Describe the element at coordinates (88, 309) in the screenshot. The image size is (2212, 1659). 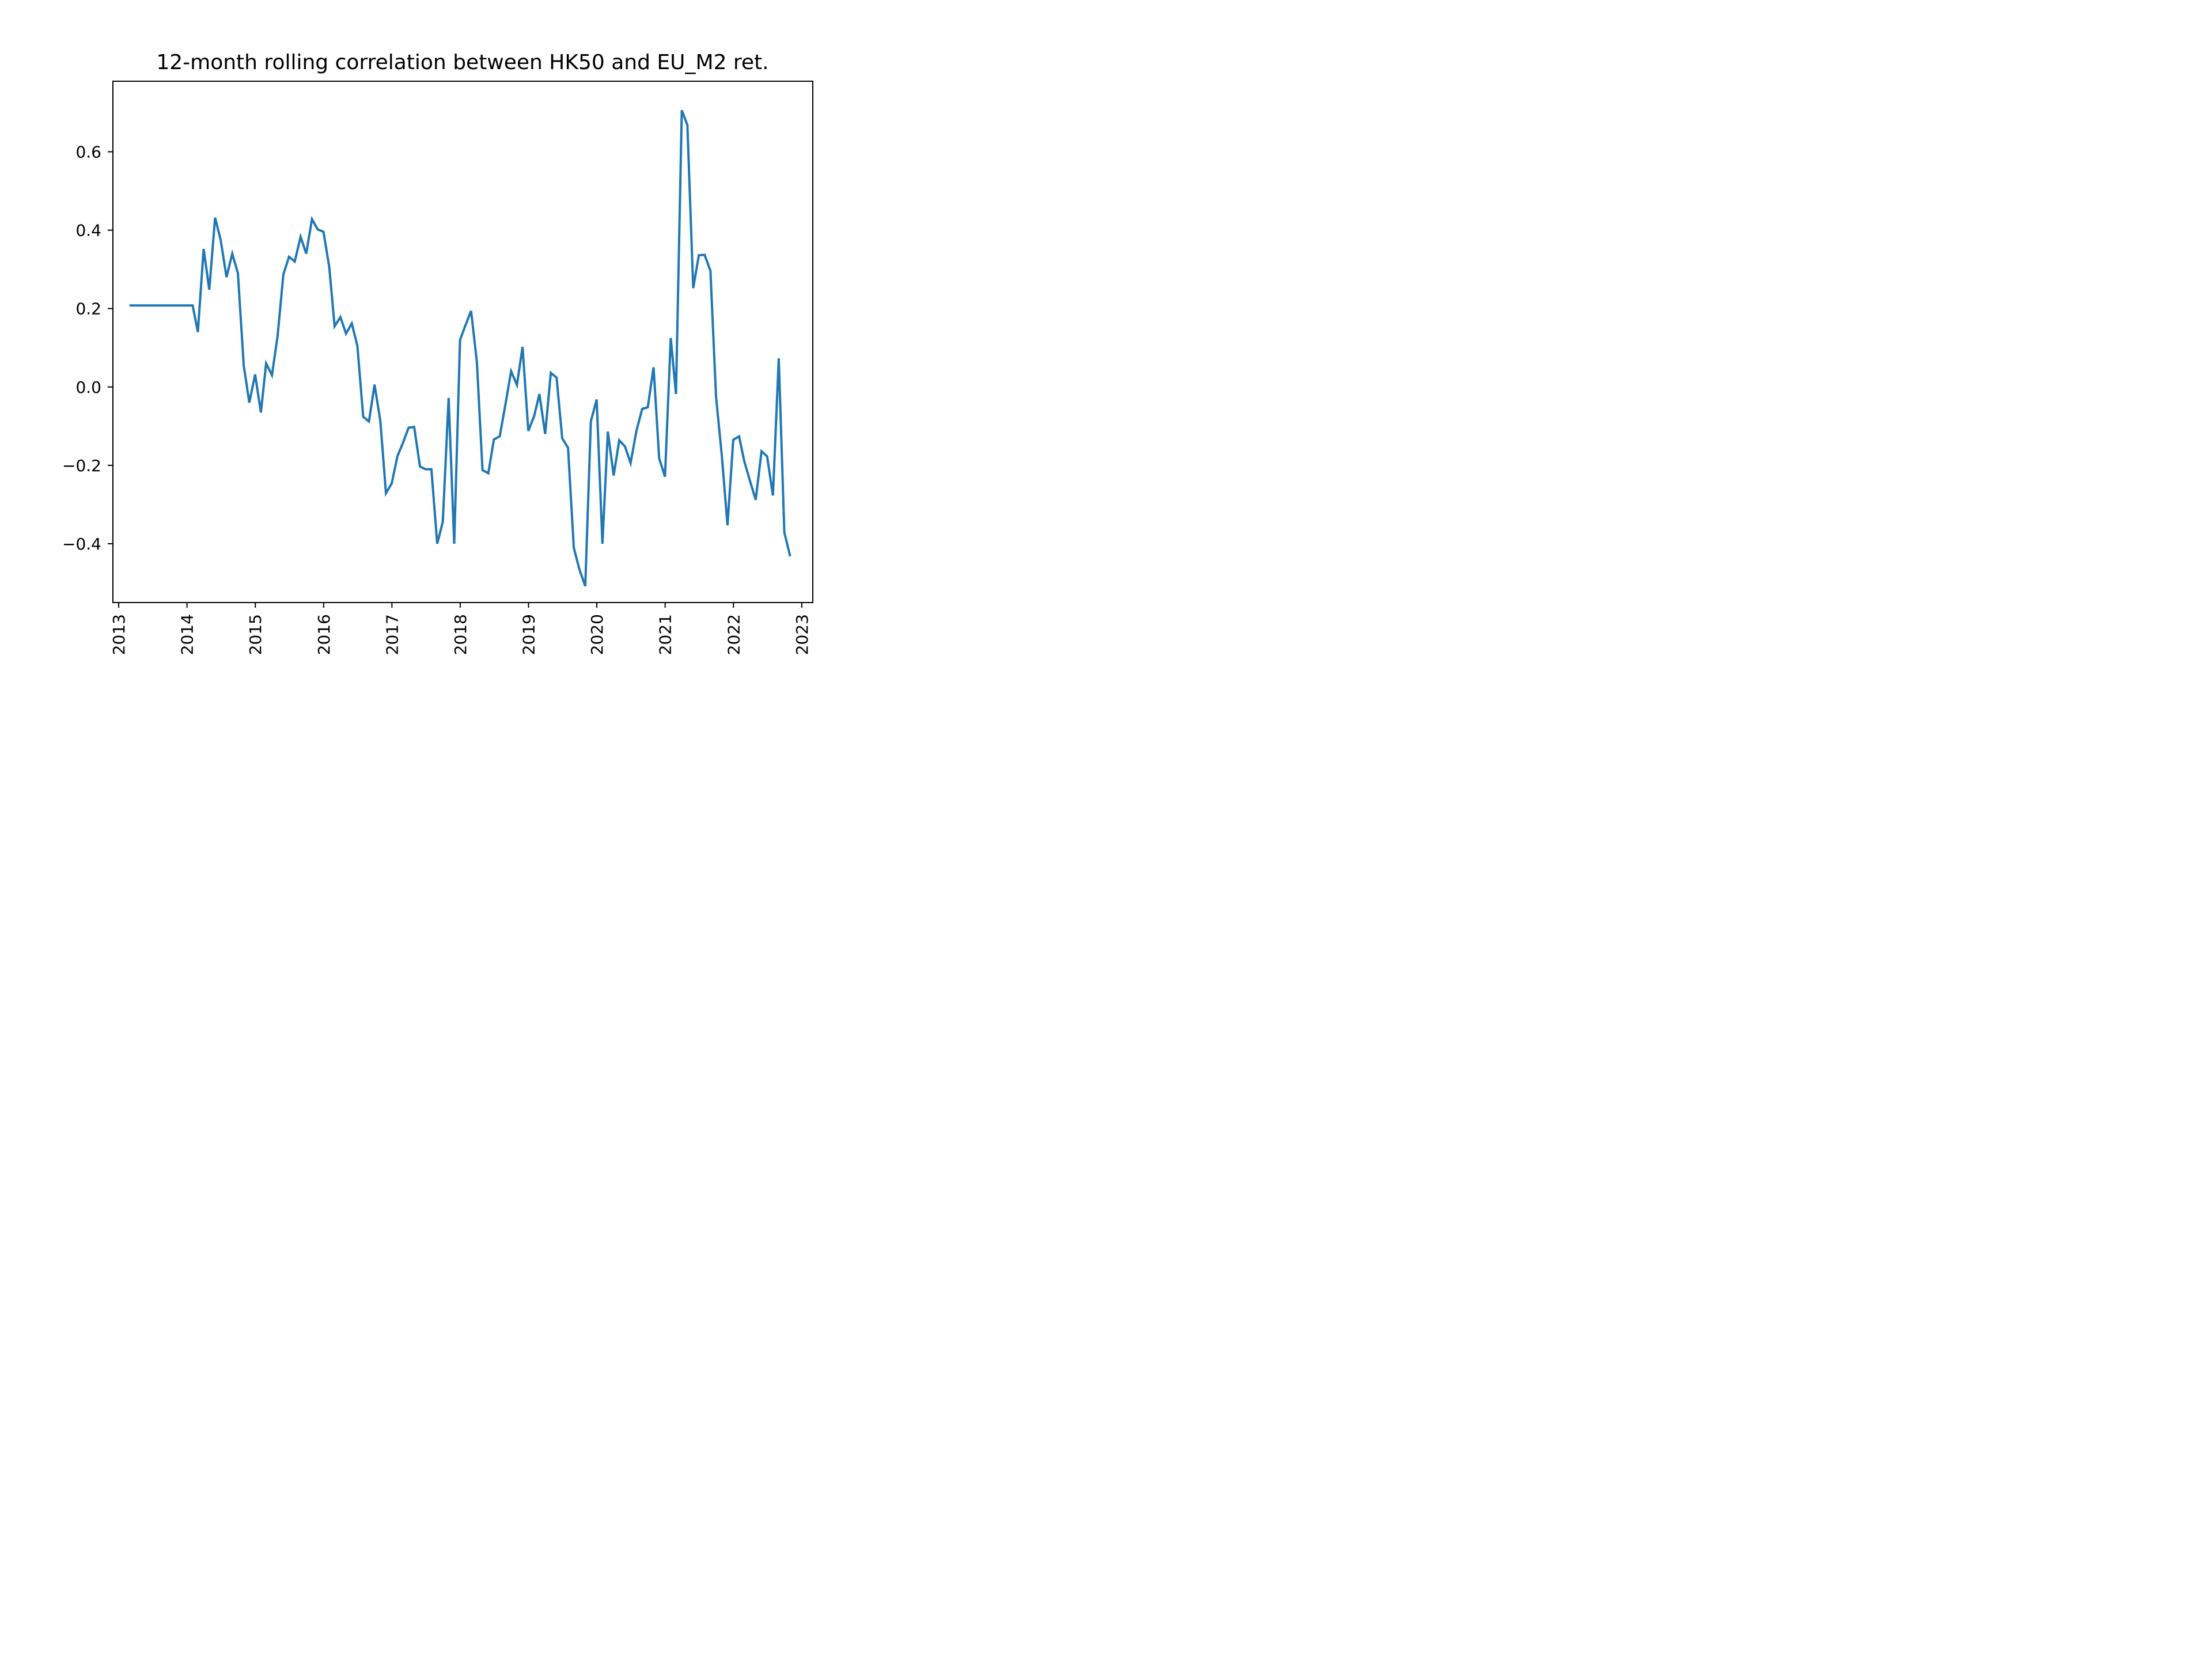
I see `y-tick-label: 0.2` at that location.